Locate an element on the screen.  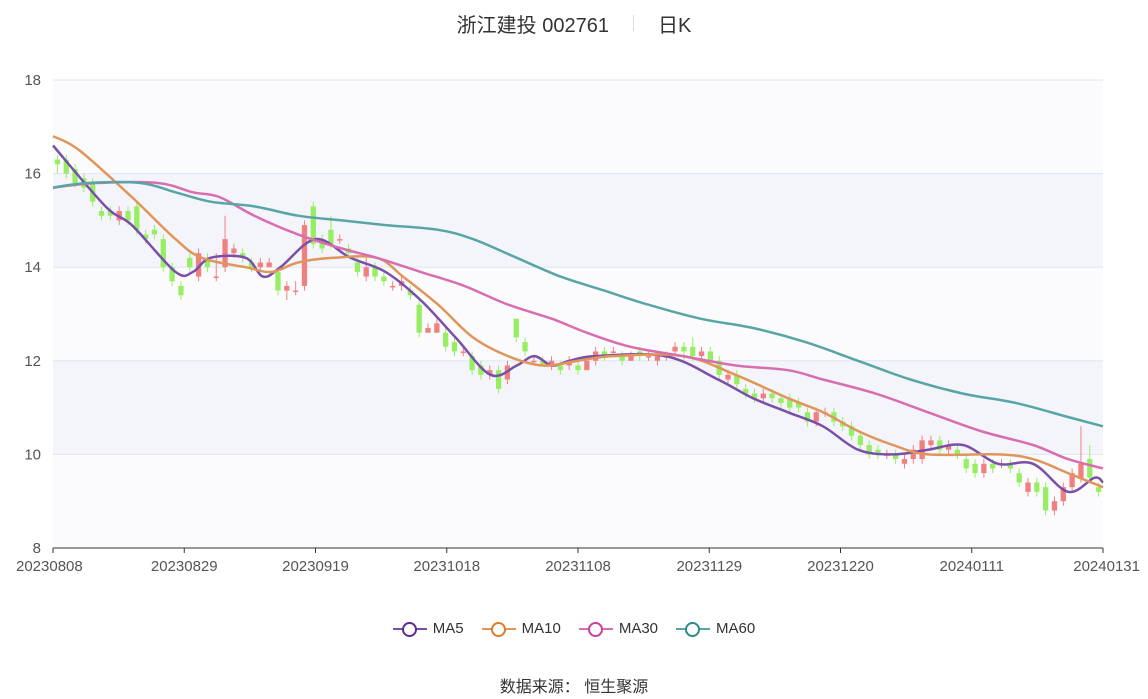
legend-label: MA5 is located at coordinates (448, 628).